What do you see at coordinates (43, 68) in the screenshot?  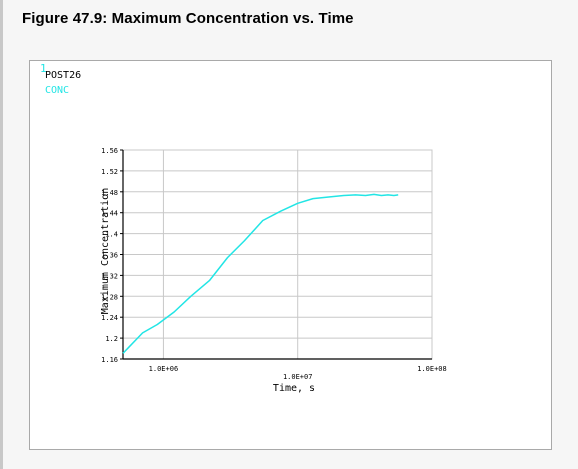 I see `window-number: 1` at bounding box center [43, 68].